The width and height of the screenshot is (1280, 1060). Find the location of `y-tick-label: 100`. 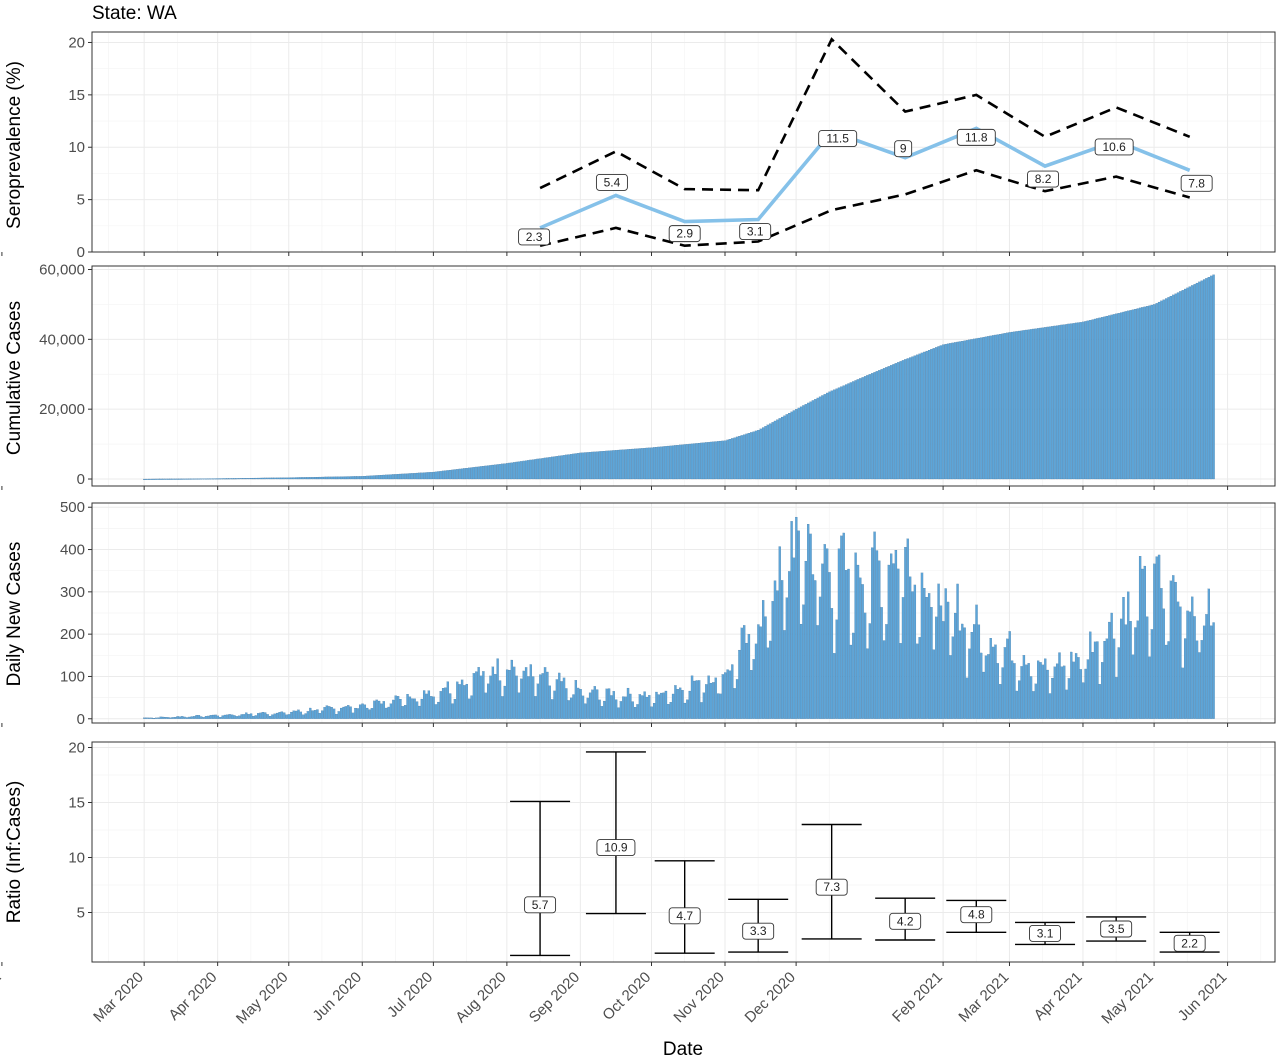

y-tick-label: 100 is located at coordinates (72, 676).